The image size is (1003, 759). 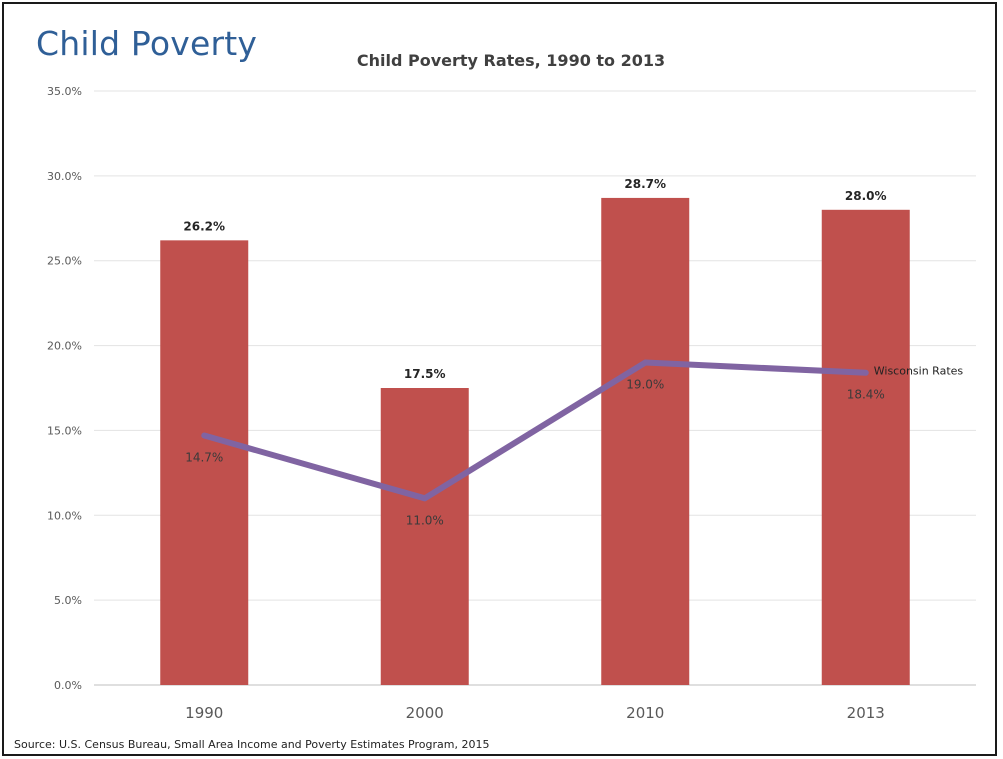 I want to click on x-axis-ticks: 1990 2000 2010 2013, so click(x=535, y=713).